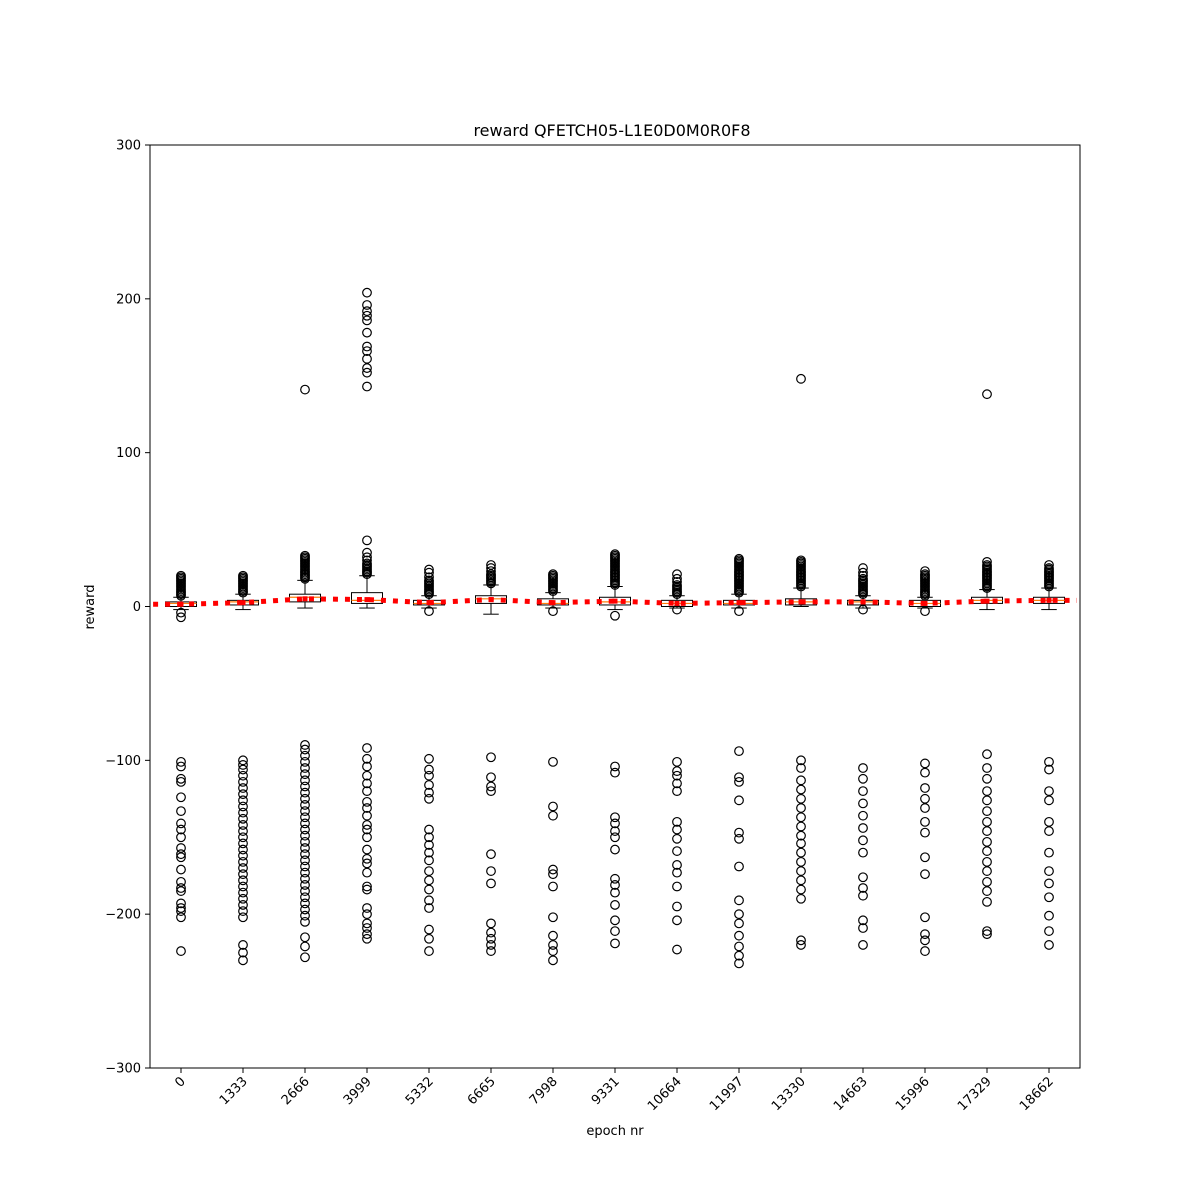 The image size is (1200, 1200). What do you see at coordinates (615, 1131) in the screenshot?
I see `x-axis-label: epoch nr` at bounding box center [615, 1131].